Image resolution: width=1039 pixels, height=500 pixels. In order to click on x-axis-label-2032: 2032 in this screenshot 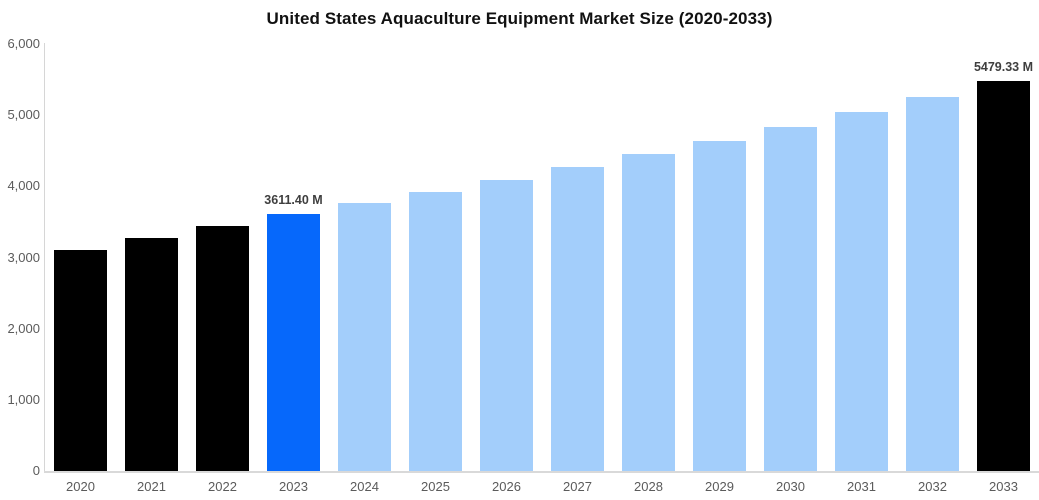, I will do `click(932, 486)`.